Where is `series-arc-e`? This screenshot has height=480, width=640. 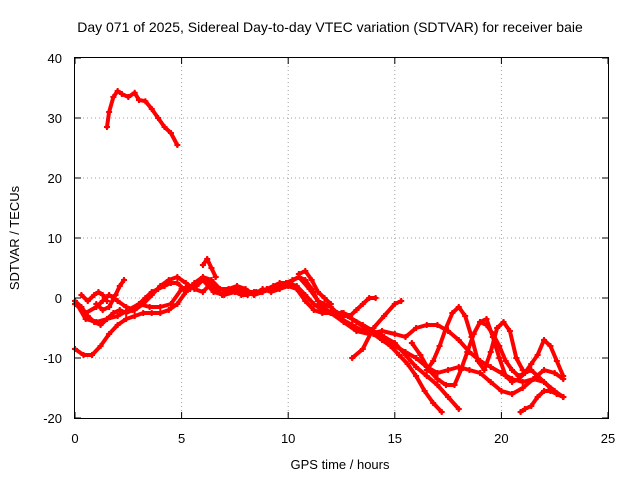
series-arc-e is located at coordinates (447, 347).